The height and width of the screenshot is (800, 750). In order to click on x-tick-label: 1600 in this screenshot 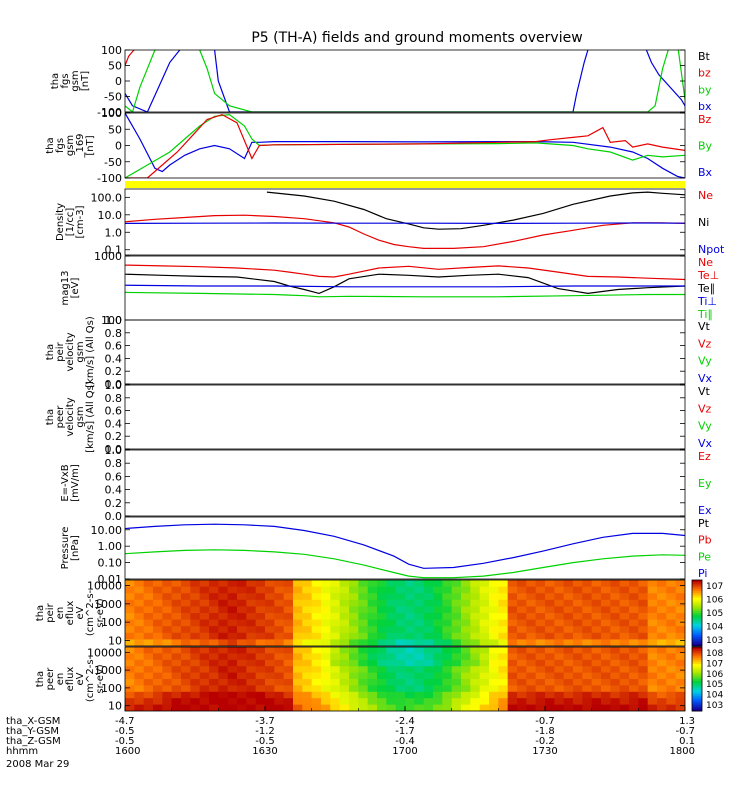, I will do `click(127, 751)`.